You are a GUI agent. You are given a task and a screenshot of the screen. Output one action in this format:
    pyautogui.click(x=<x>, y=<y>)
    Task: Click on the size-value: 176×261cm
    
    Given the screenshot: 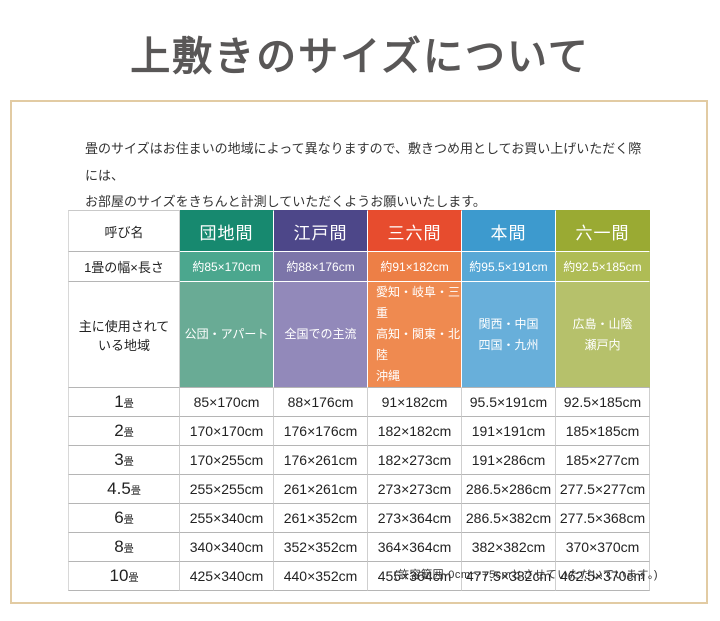 What is the action you would take?
    pyautogui.click(x=321, y=460)
    